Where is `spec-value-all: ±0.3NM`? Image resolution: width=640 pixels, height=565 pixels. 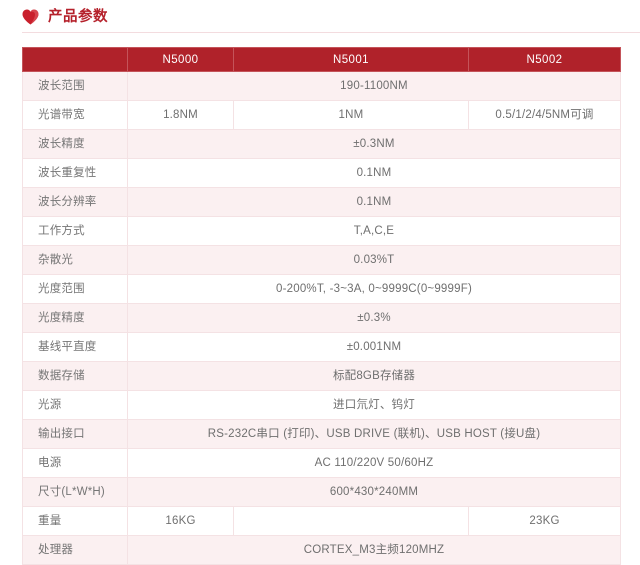 spec-value-all: ±0.3NM is located at coordinates (374, 144).